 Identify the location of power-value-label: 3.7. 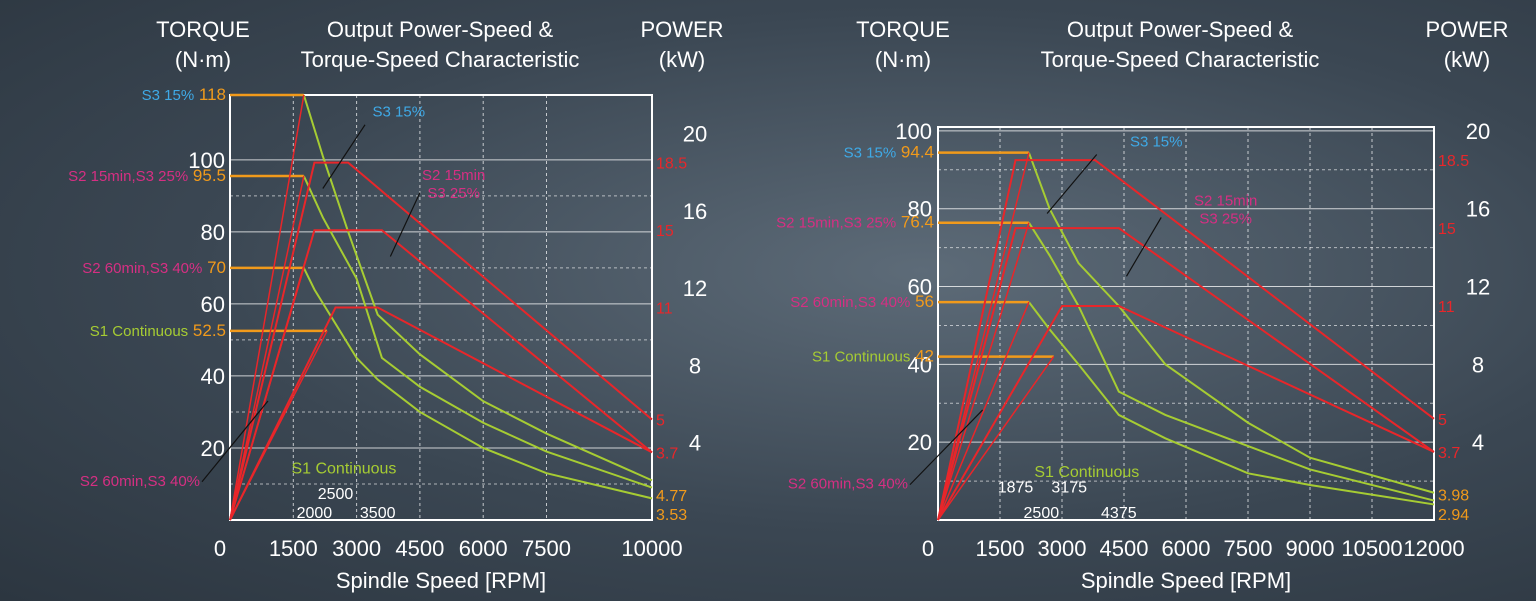
(667, 453).